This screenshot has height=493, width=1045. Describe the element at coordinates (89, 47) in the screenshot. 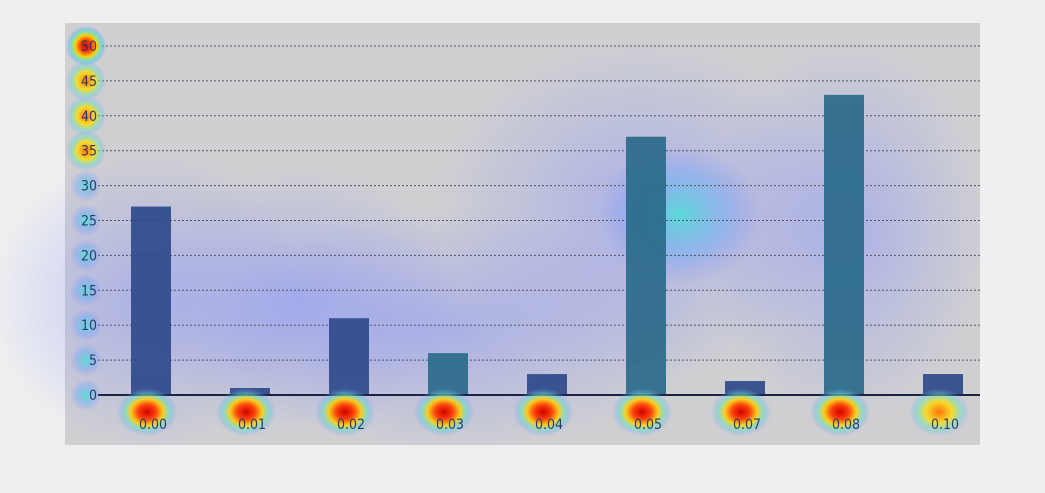

I see `y-tick-label: 50` at that location.